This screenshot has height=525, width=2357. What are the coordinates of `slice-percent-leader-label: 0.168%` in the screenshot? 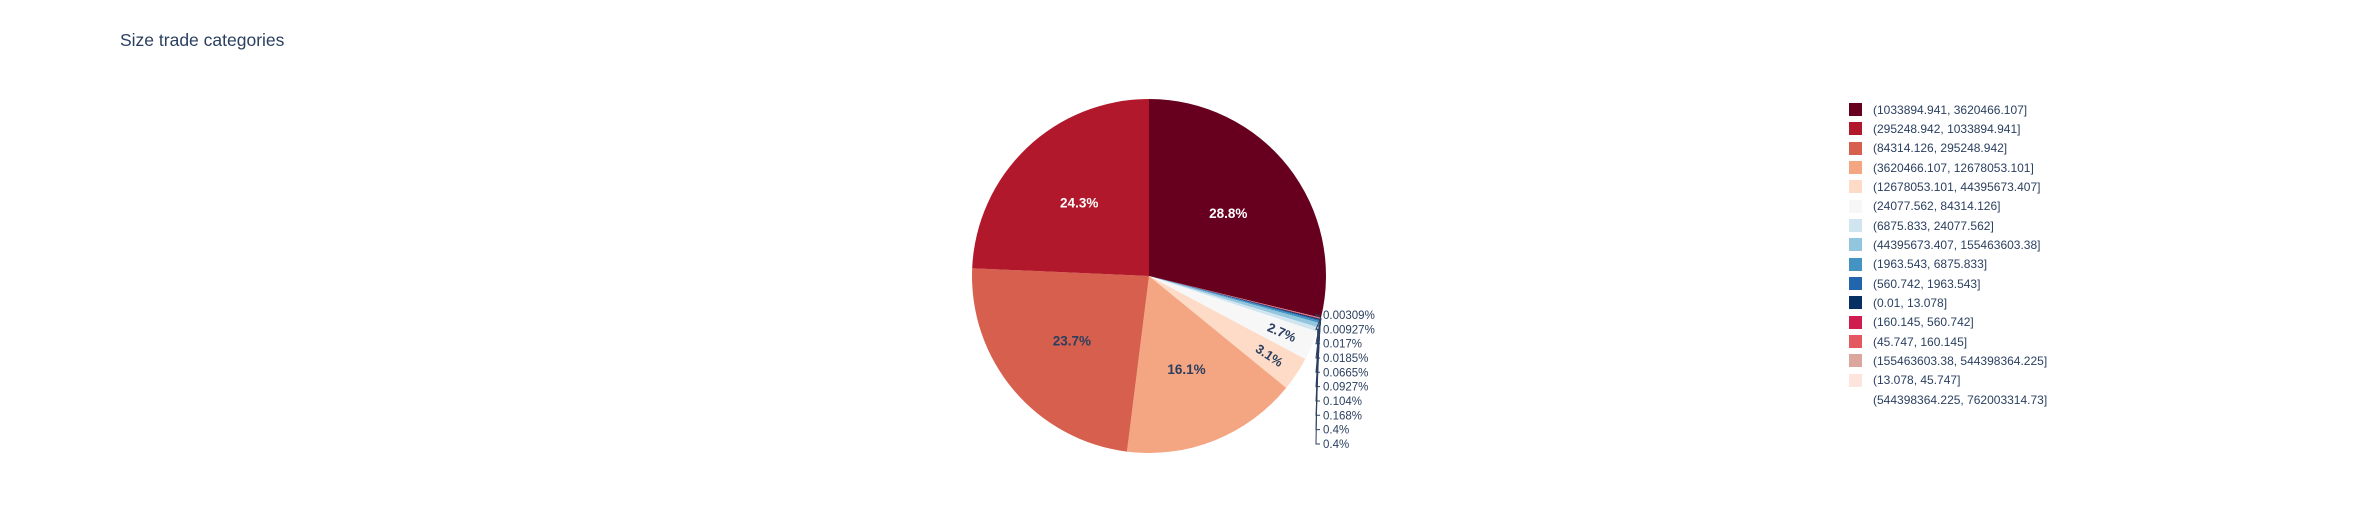 It's located at (1342, 416).